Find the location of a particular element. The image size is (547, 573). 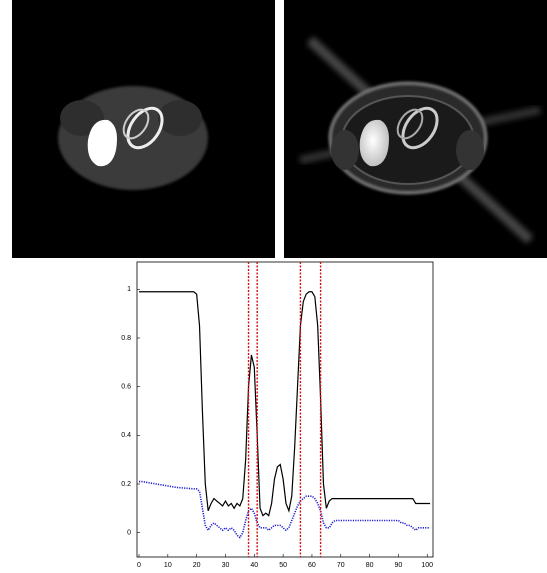

y-tick-label: 0 is located at coordinates (129, 533).